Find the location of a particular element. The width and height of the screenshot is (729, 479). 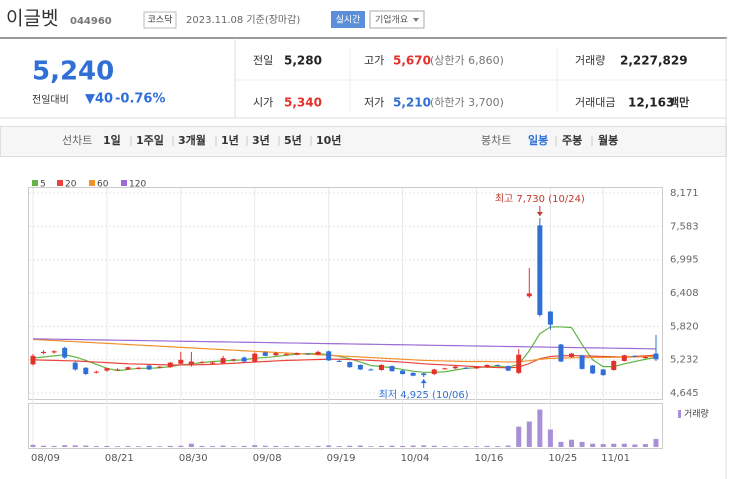

high-annotation: 최고 7,730 (10/24) is located at coordinates (540, 199).